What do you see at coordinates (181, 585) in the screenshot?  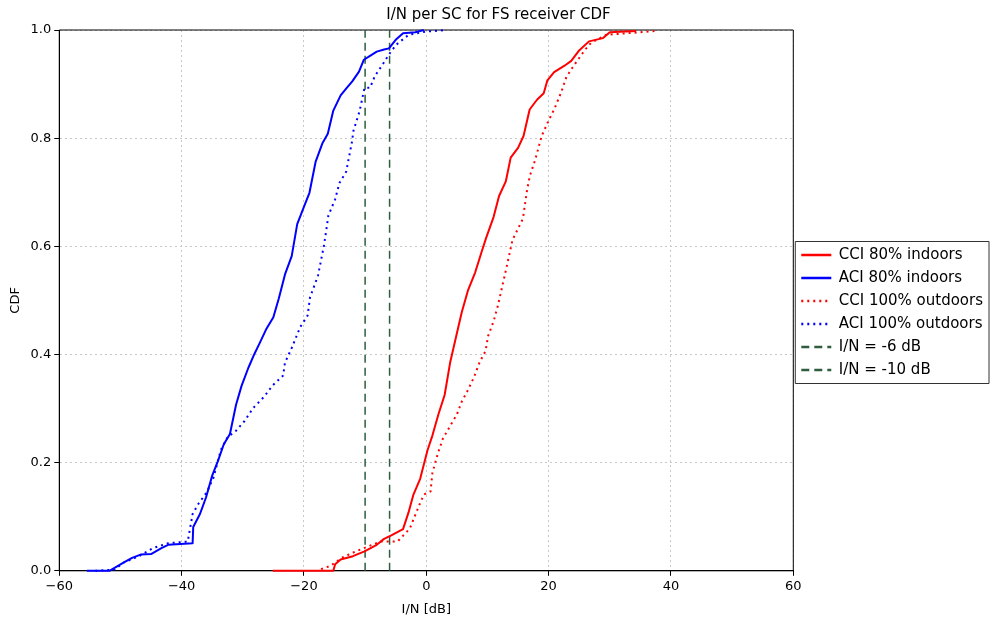 I see `x-tick-label: −40` at bounding box center [181, 585].